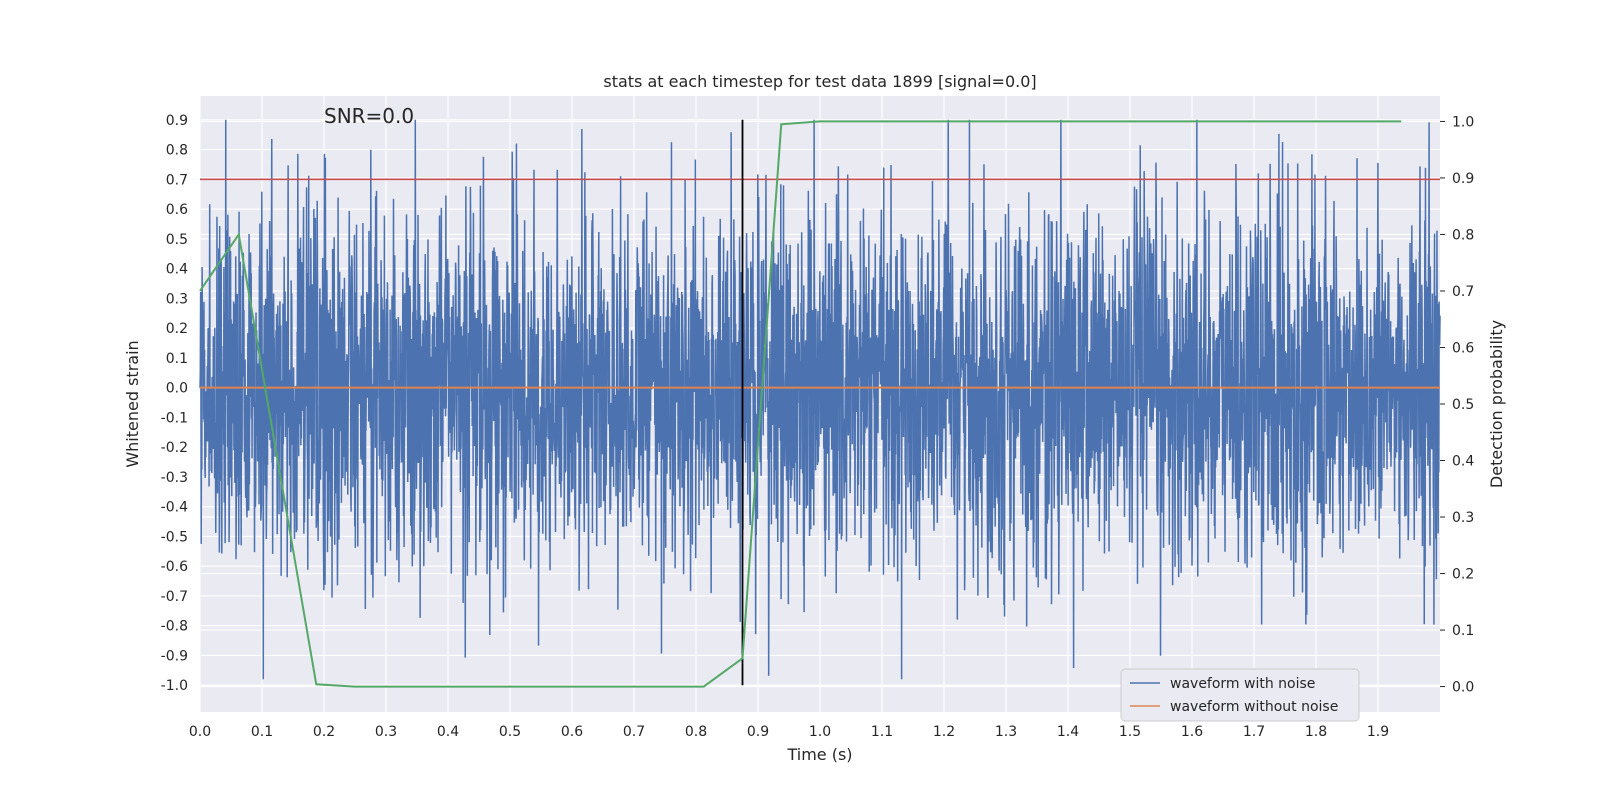 This screenshot has height=800, width=1600. I want to click on x-tick-label: 1.4, so click(1068, 732).